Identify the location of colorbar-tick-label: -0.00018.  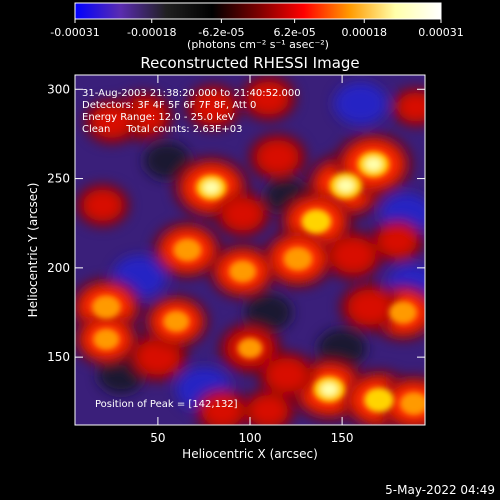
(151, 32).